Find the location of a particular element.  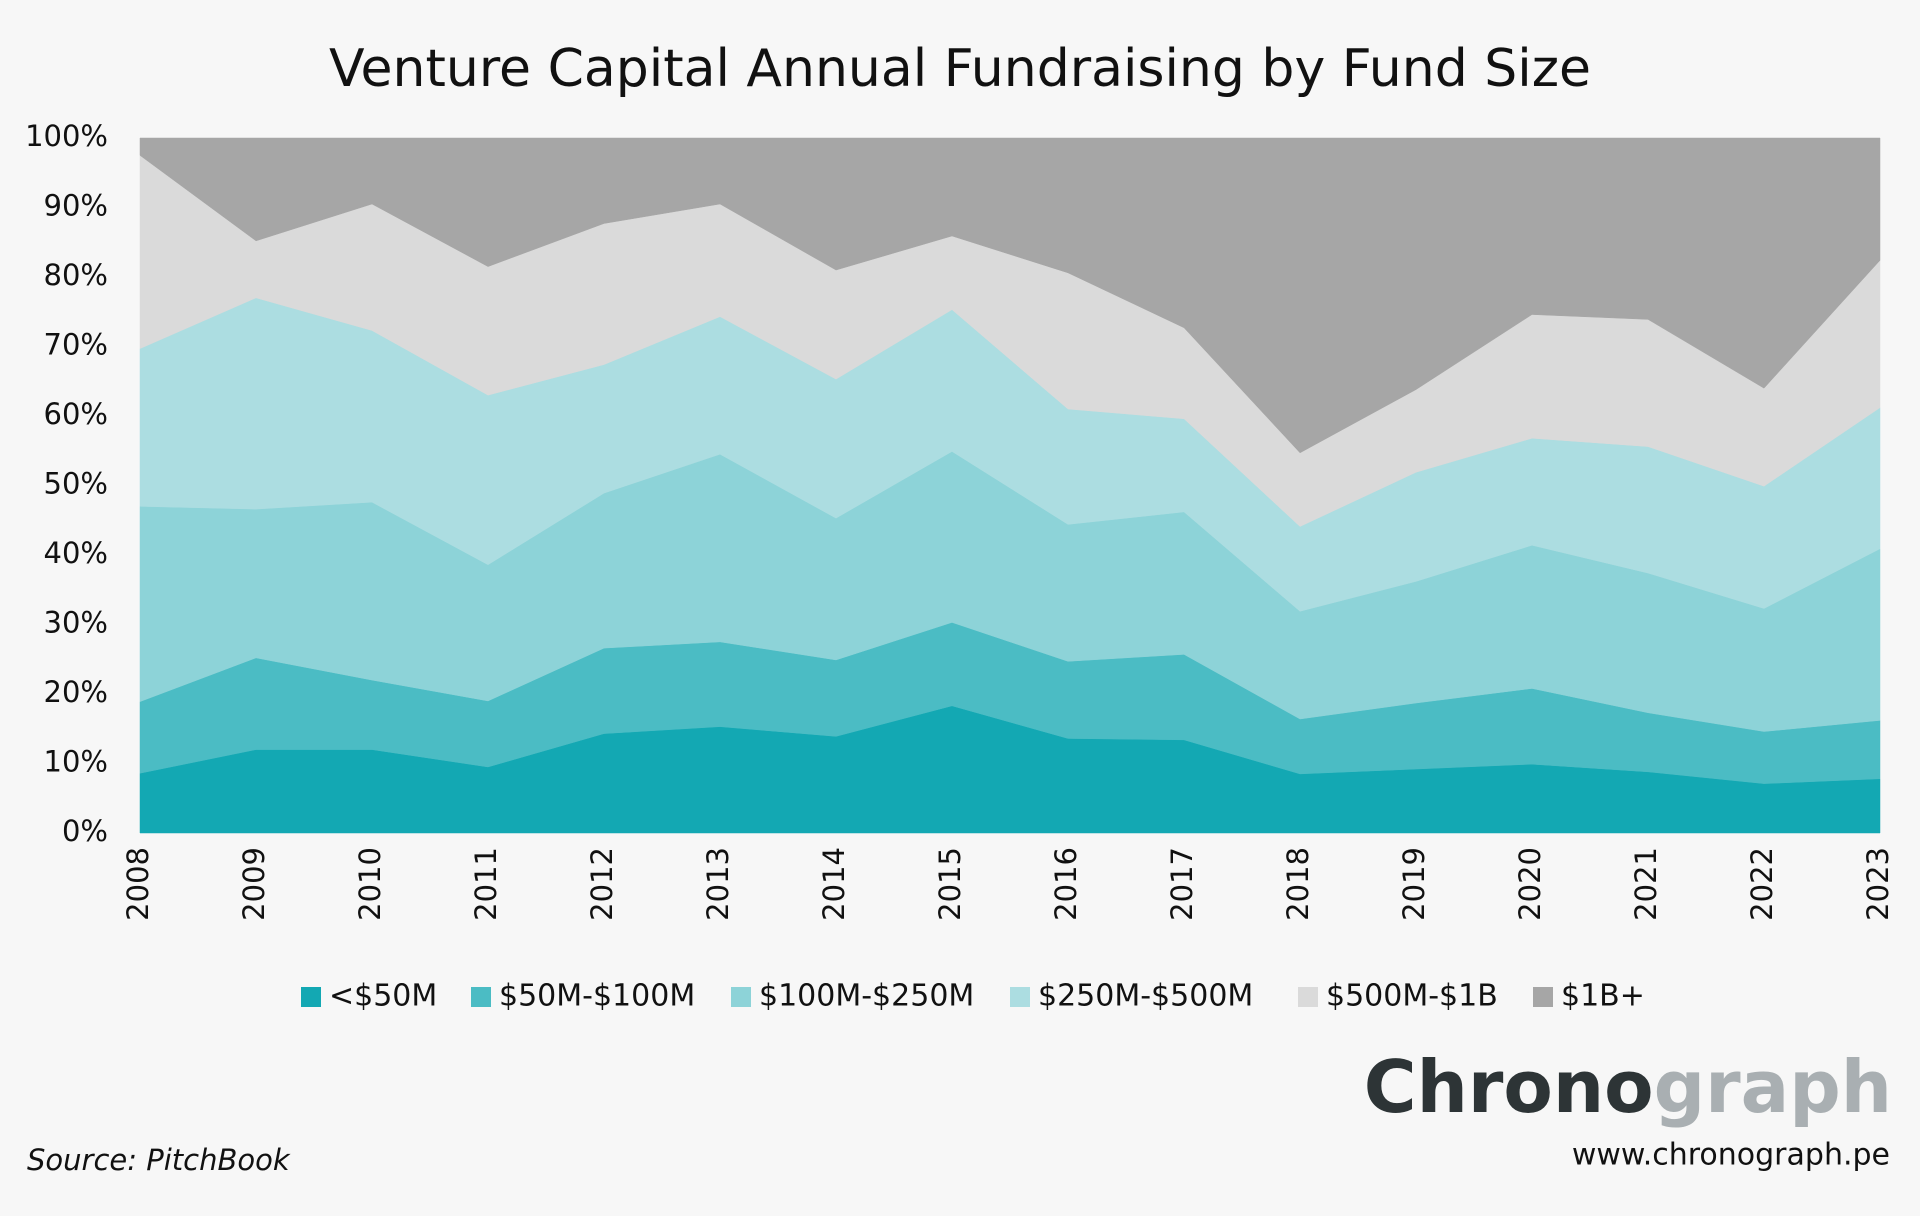

brand-url: www.chronograph.pe is located at coordinates (1731, 1155).